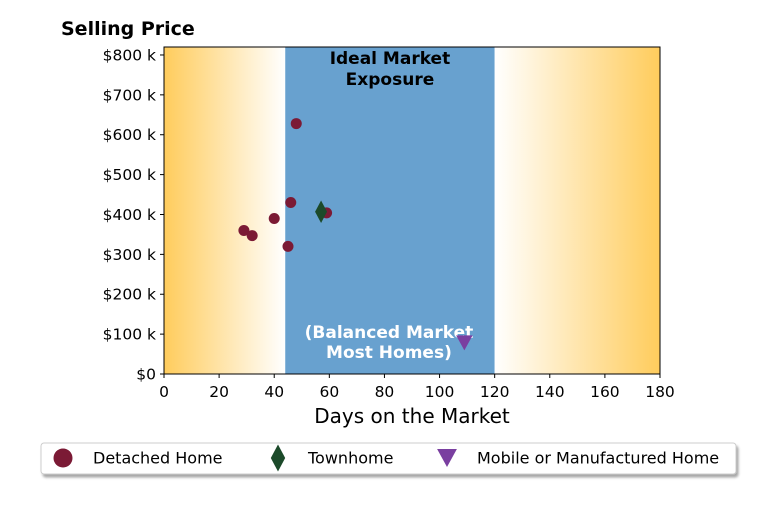 The height and width of the screenshot is (513, 774). Describe the element at coordinates (389, 353) in the screenshot. I see `balanced-zone-label: Most Homes)` at that location.